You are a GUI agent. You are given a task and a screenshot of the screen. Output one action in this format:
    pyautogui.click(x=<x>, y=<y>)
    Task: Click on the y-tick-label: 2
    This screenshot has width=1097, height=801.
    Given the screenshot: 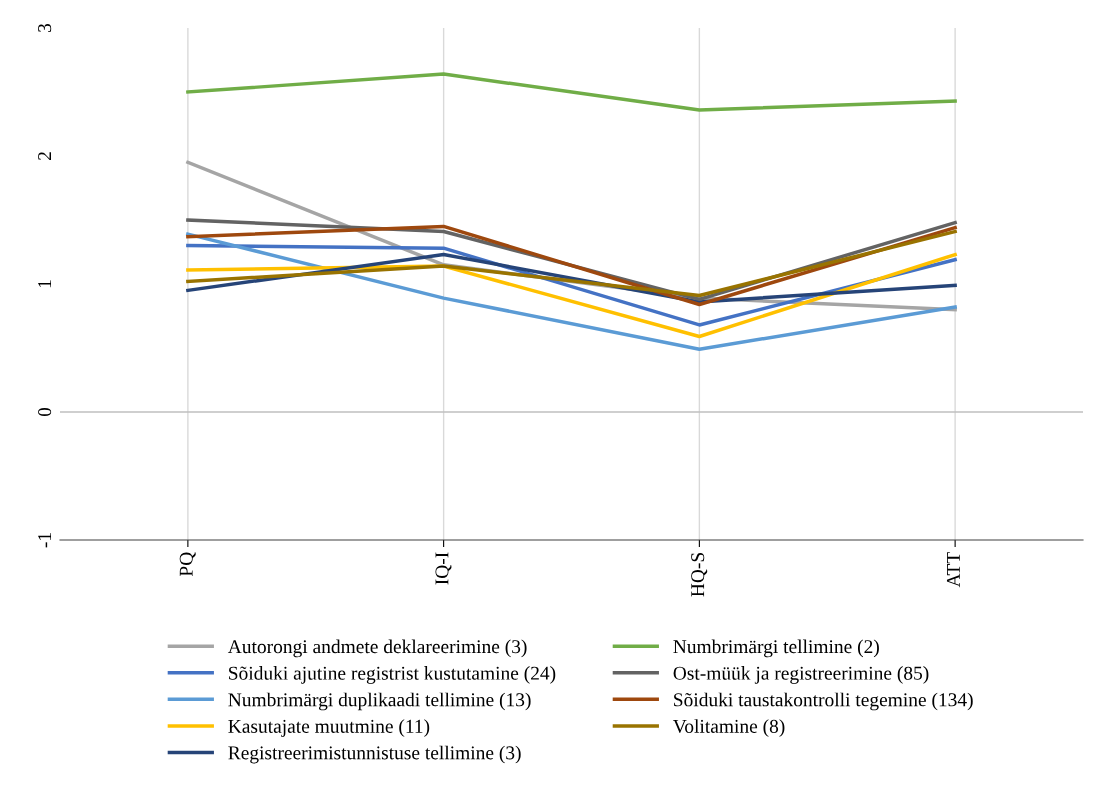 What is the action you would take?
    pyautogui.click(x=44, y=156)
    